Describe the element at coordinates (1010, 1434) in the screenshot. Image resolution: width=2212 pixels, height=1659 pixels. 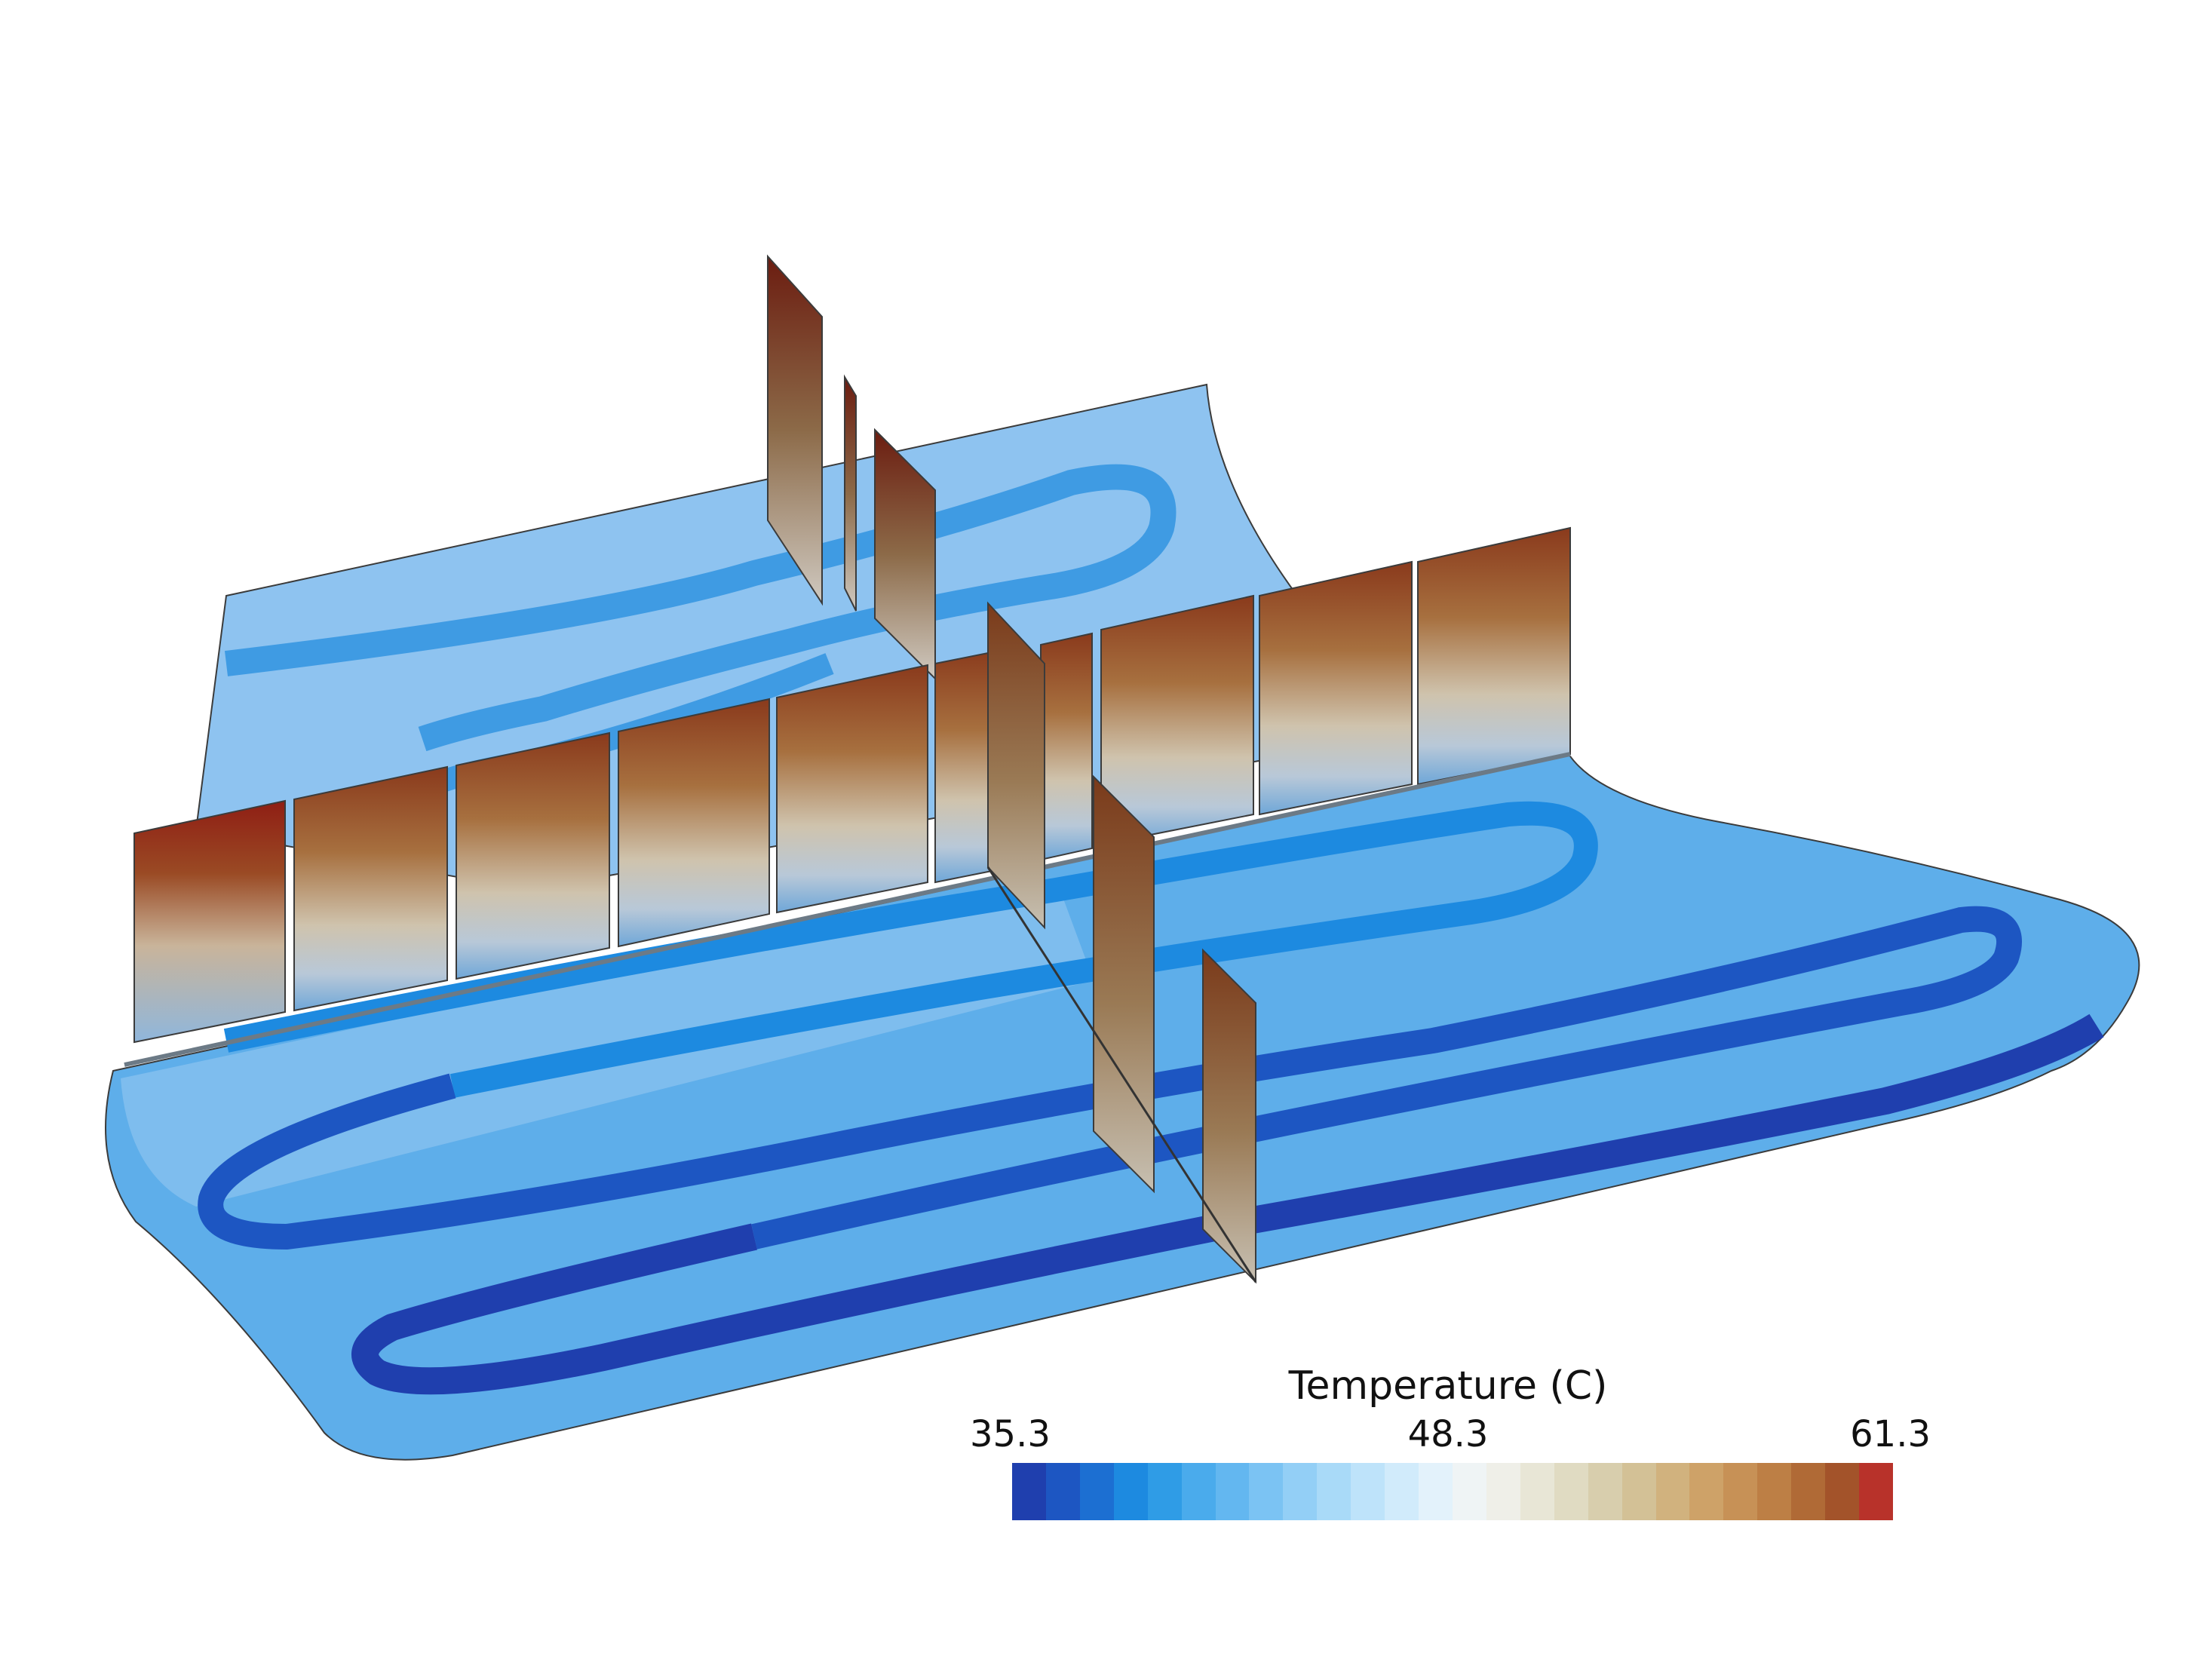
I see `legend-min-label: 35.3` at that location.